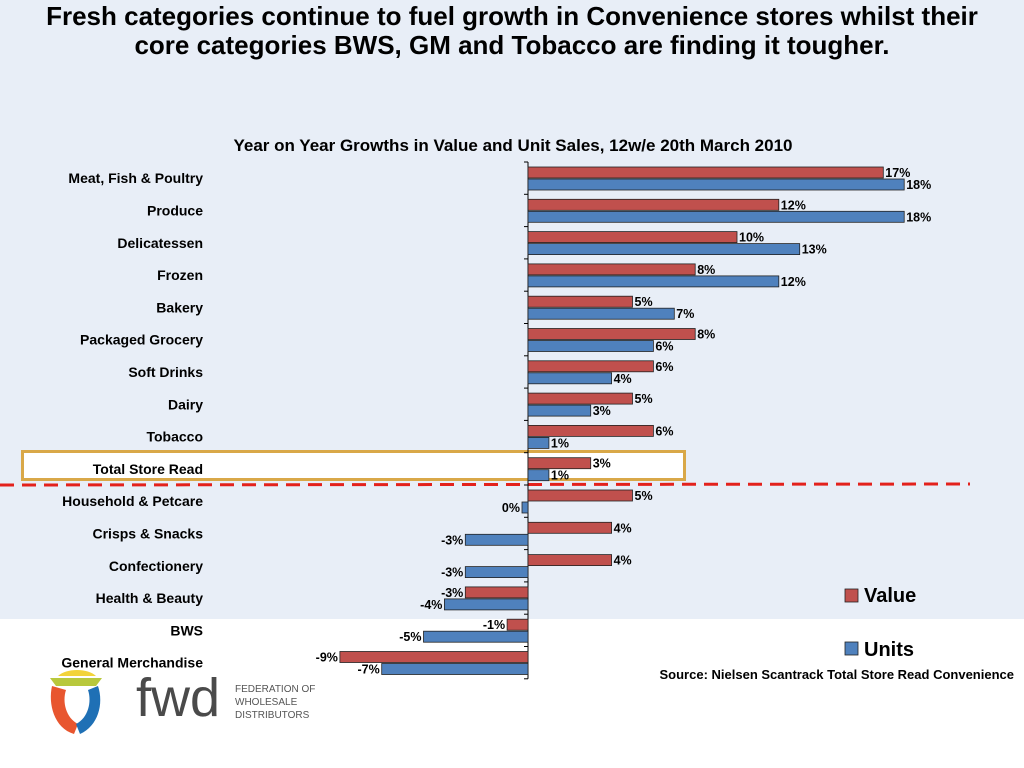 Image resolution: width=1024 pixels, height=768 pixels. What do you see at coordinates (664, 347) in the screenshot?
I see `units-data-label: 6%` at bounding box center [664, 347].